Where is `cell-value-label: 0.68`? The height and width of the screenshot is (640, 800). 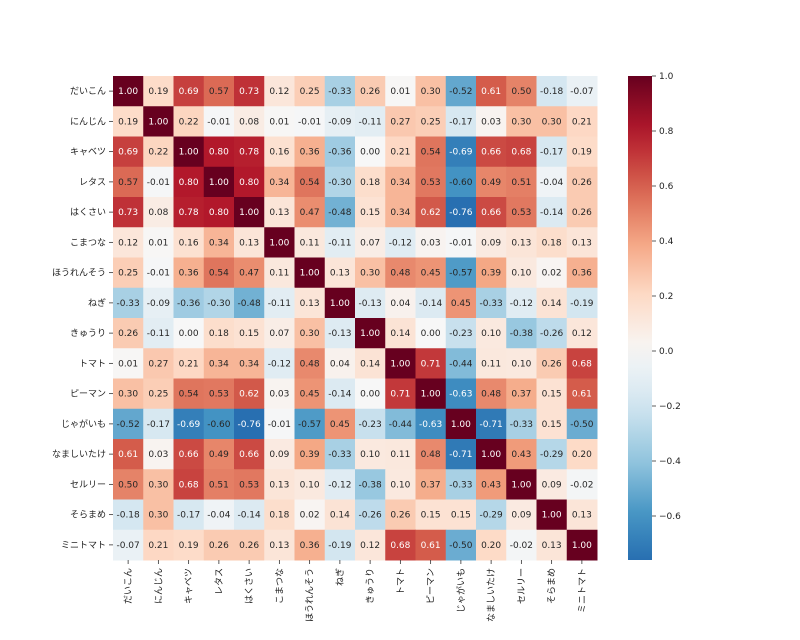 cell-value-label: 0.68 is located at coordinates (189, 485).